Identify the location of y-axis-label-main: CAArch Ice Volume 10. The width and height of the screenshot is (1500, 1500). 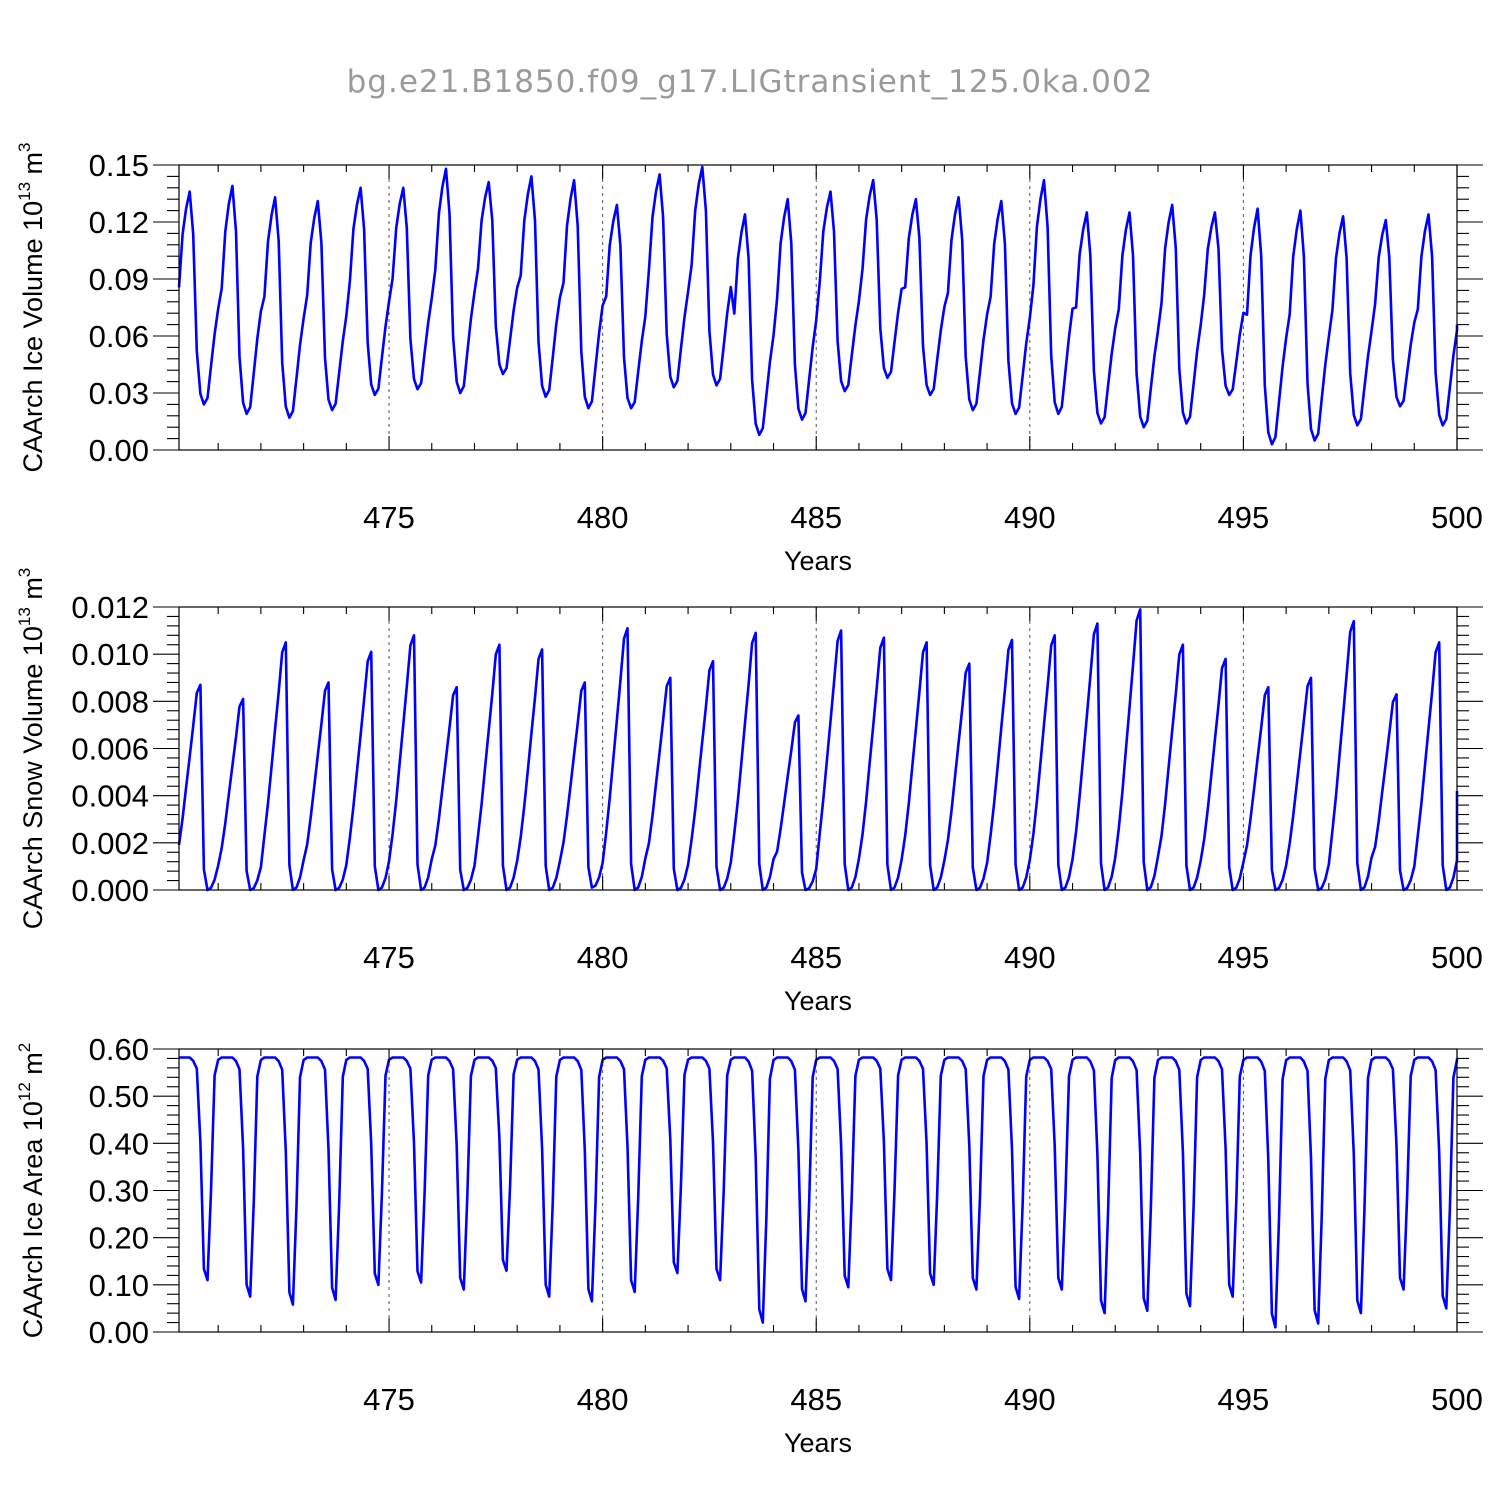
(33, 337).